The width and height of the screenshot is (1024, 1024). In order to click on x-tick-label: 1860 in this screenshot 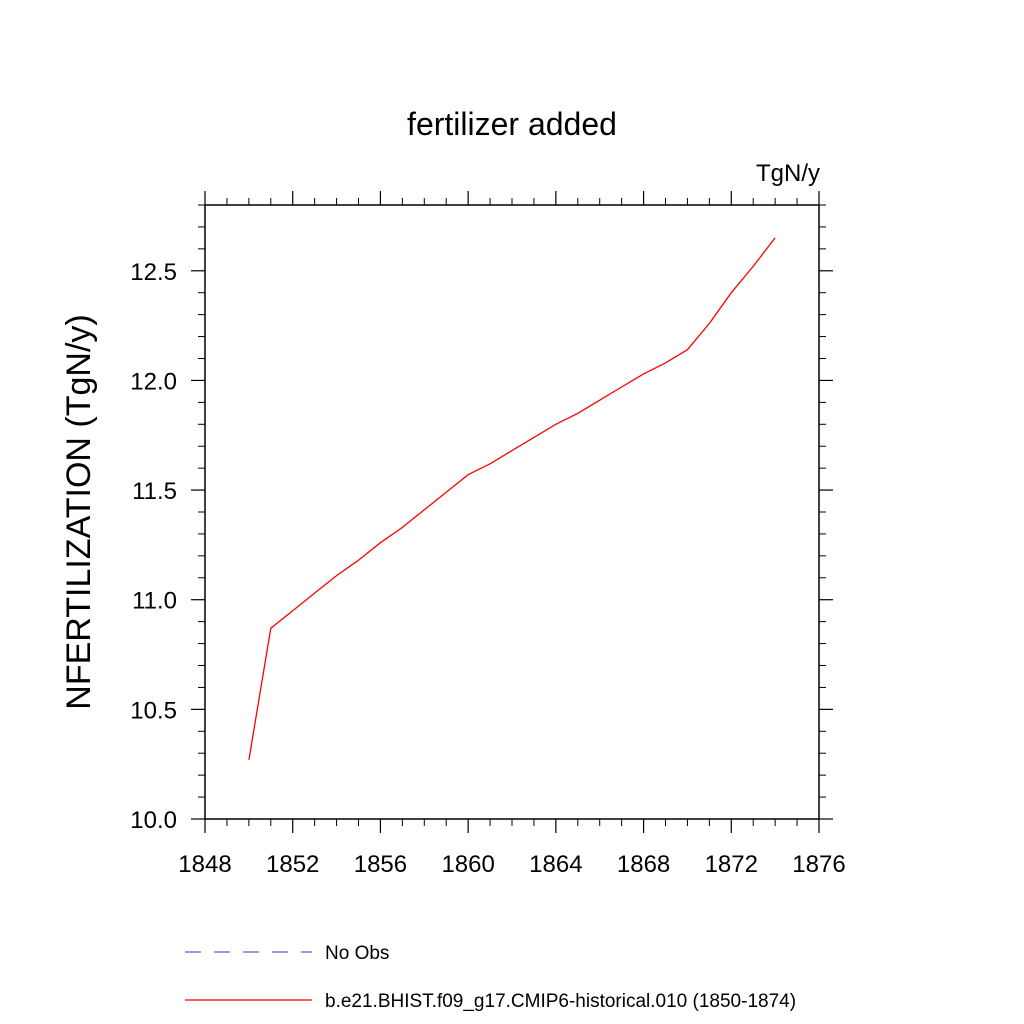, I will do `click(467, 864)`.